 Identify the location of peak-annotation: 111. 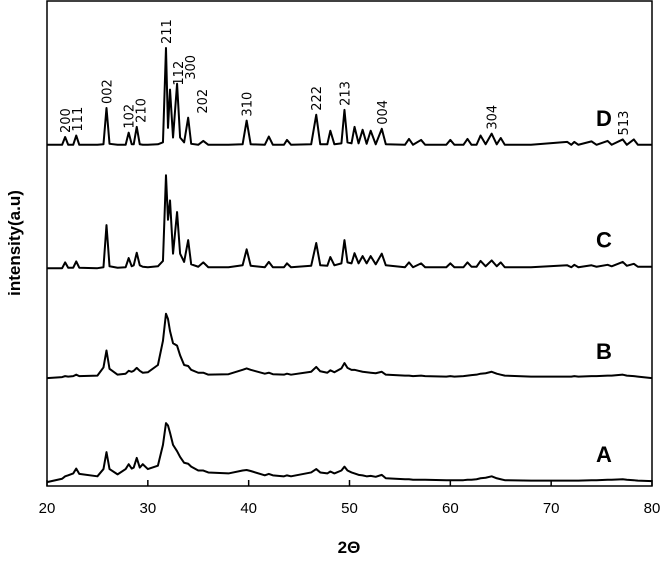
(78, 119).